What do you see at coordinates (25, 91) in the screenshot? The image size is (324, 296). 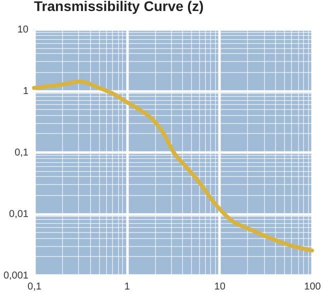 I see `y-tick-label: 1` at bounding box center [25, 91].